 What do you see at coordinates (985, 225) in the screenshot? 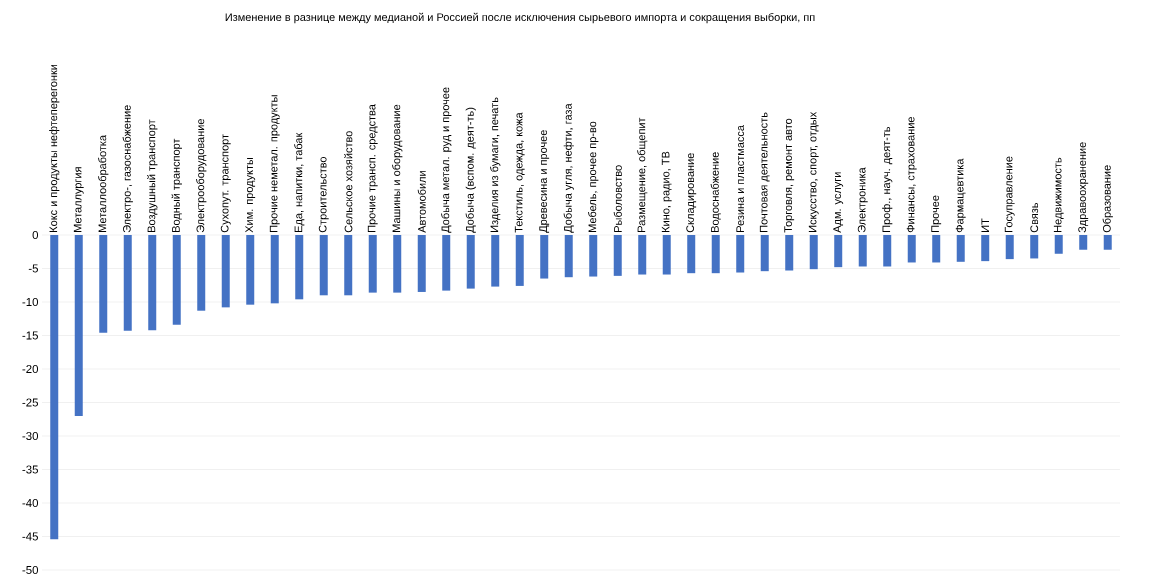
I see `x-tick-label: ИТ` at bounding box center [985, 225].